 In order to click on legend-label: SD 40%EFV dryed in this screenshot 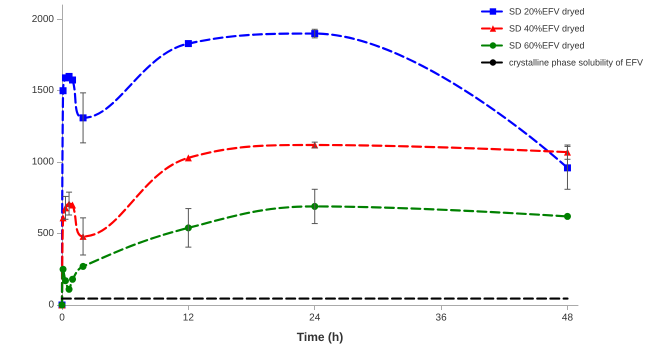, I will do `click(546, 29)`.